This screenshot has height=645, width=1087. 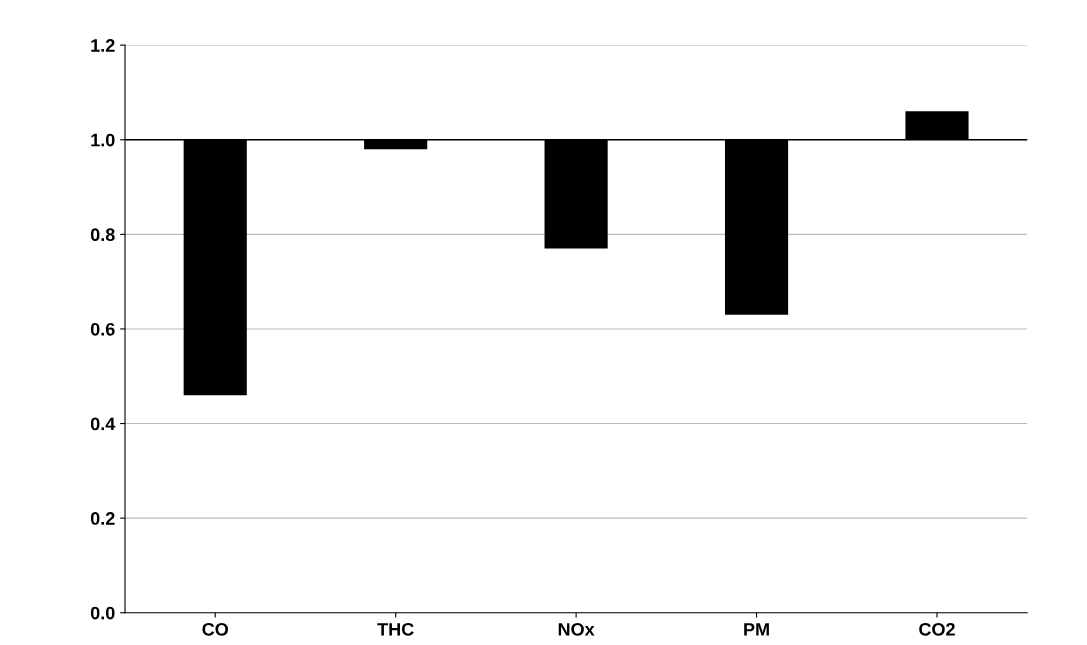 What do you see at coordinates (102, 329) in the screenshot?
I see `y-tick-label: 0.6` at bounding box center [102, 329].